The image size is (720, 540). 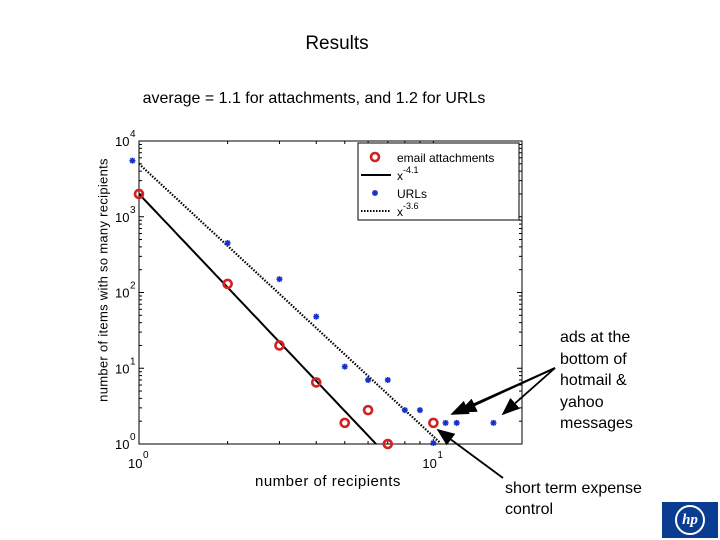 What do you see at coordinates (133, 134) in the screenshot?
I see `y-tick-exp: 4` at bounding box center [133, 134].